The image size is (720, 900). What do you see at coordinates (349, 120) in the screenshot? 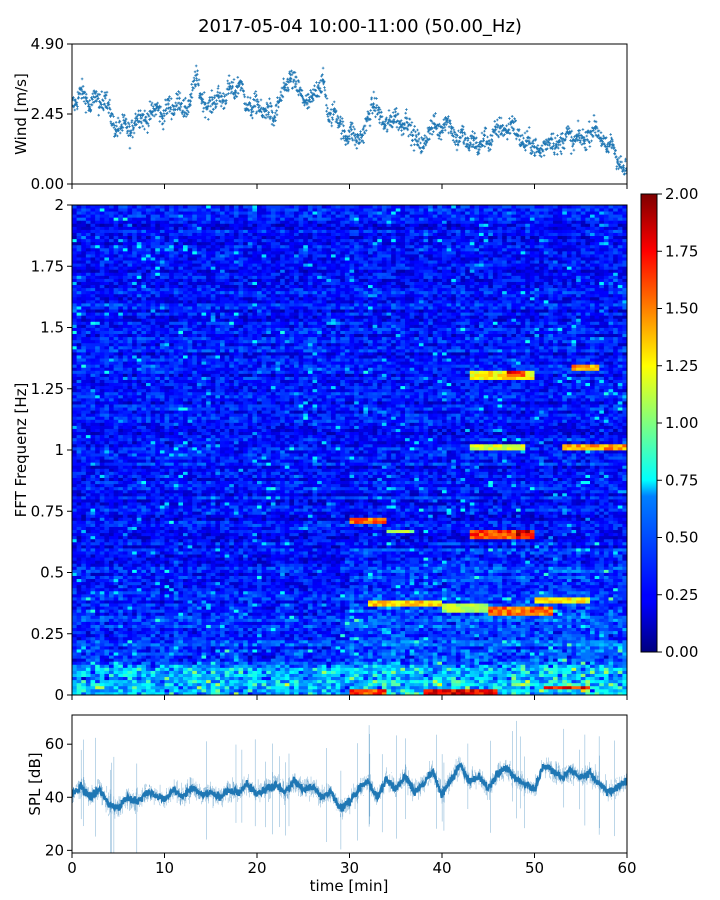
I see `wind-marker-cloud` at bounding box center [349, 120].